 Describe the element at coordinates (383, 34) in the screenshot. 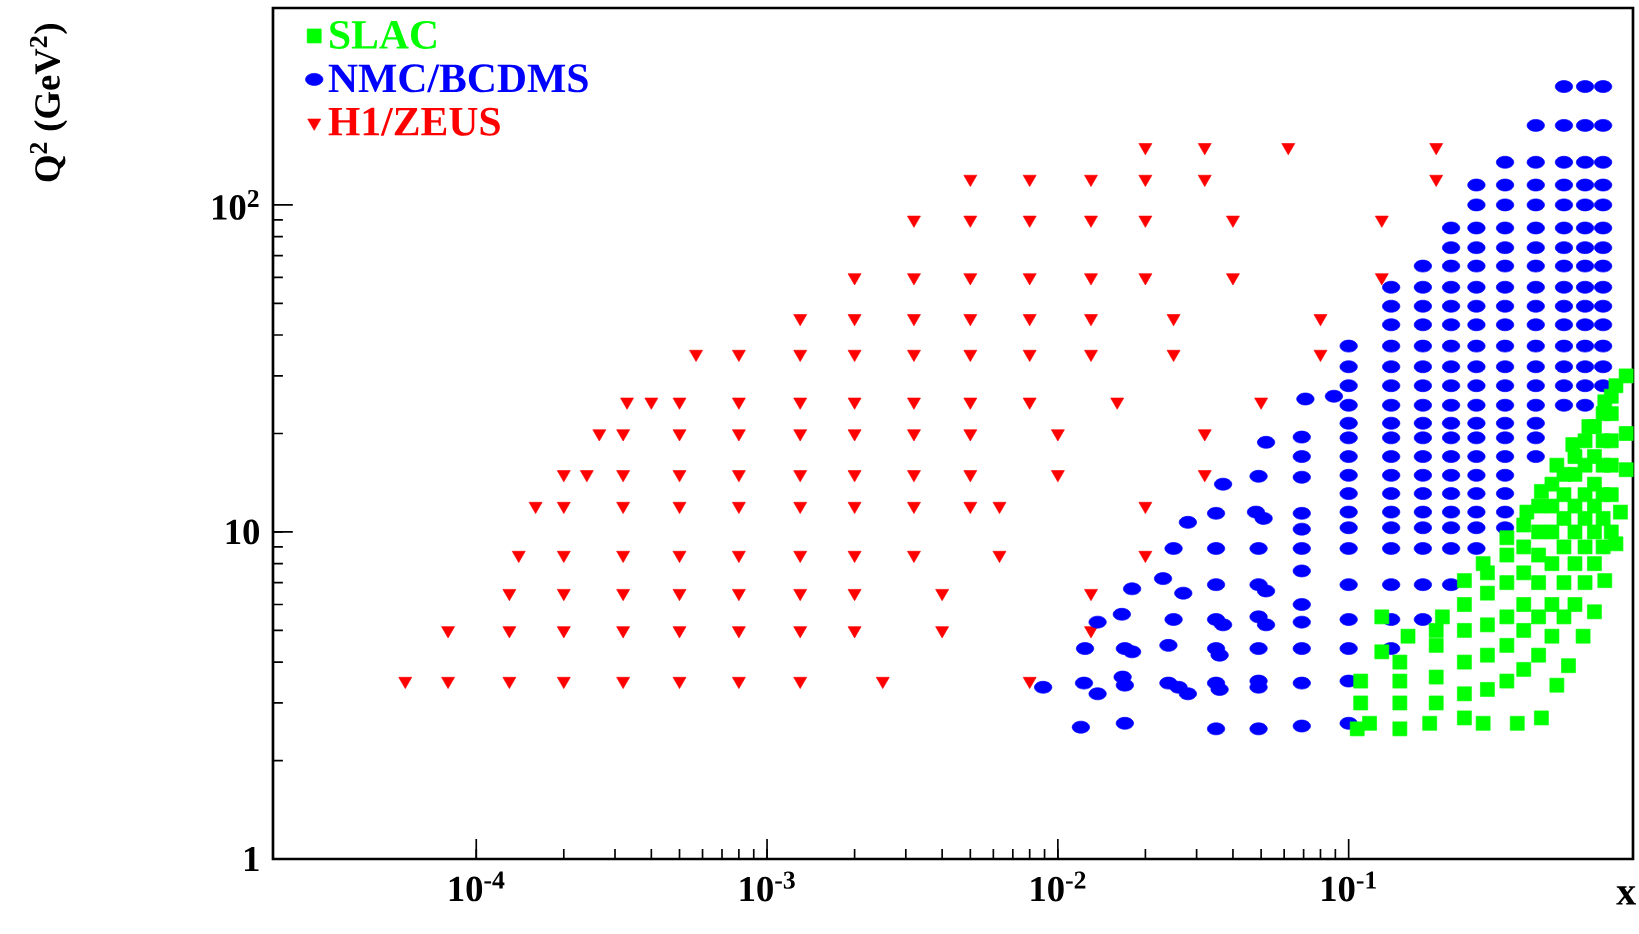

I see `legend-label: SLAC` at that location.